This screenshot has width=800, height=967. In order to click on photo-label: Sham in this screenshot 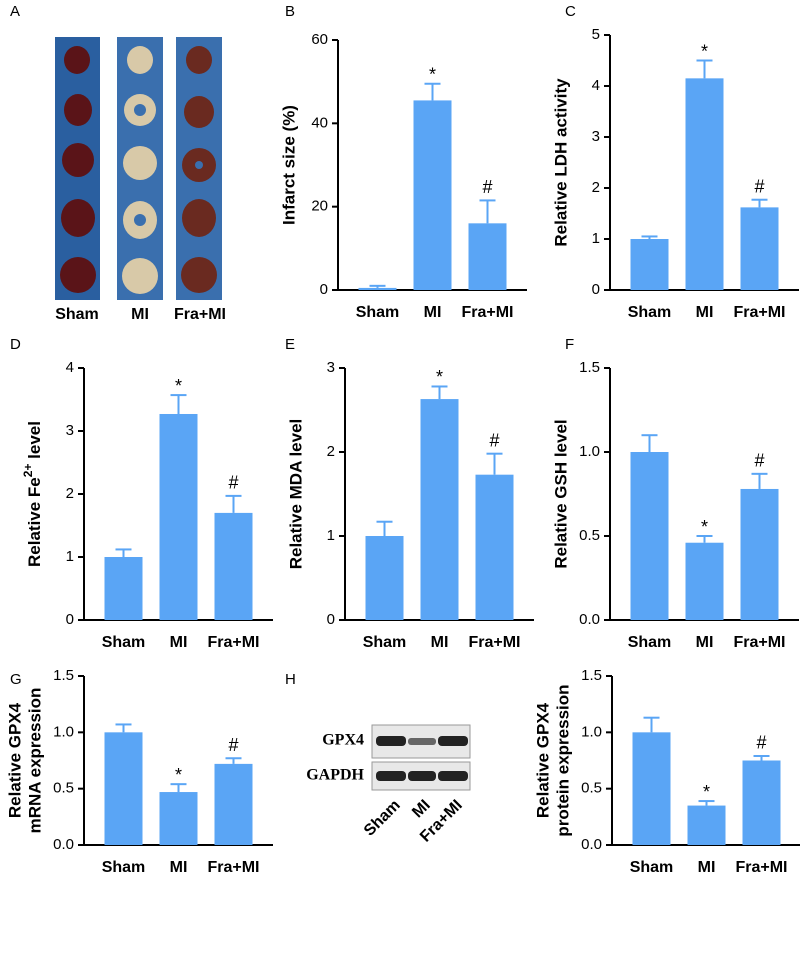, I will do `click(77, 314)`.